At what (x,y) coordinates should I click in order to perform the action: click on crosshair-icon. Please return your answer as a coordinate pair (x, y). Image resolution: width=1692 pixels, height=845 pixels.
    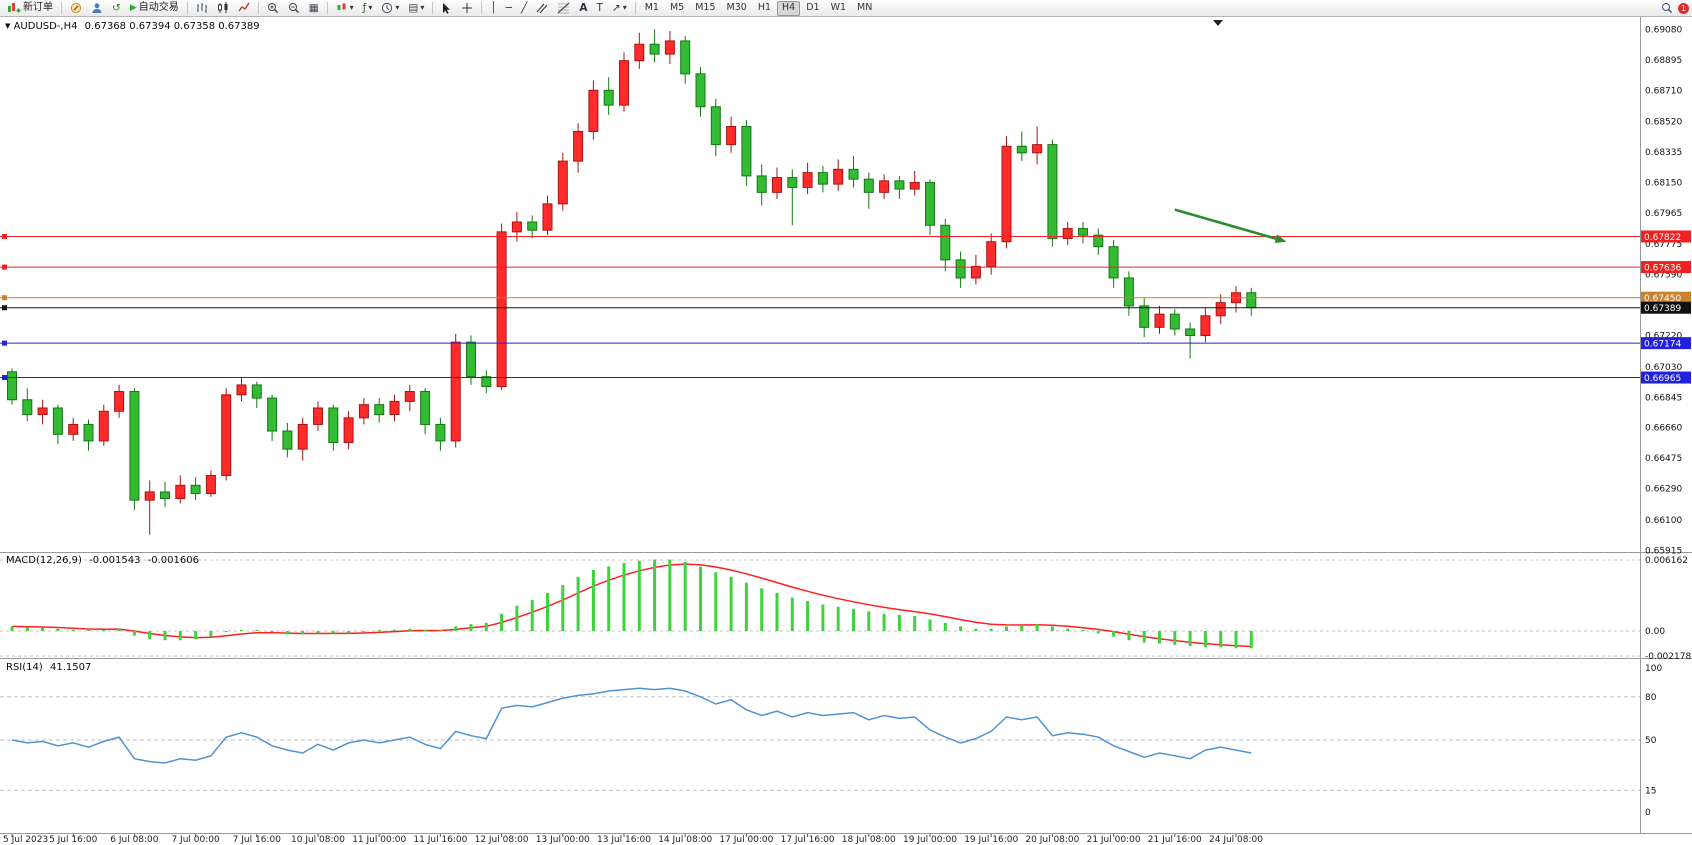
    Looking at the image, I should click on (467, 8).